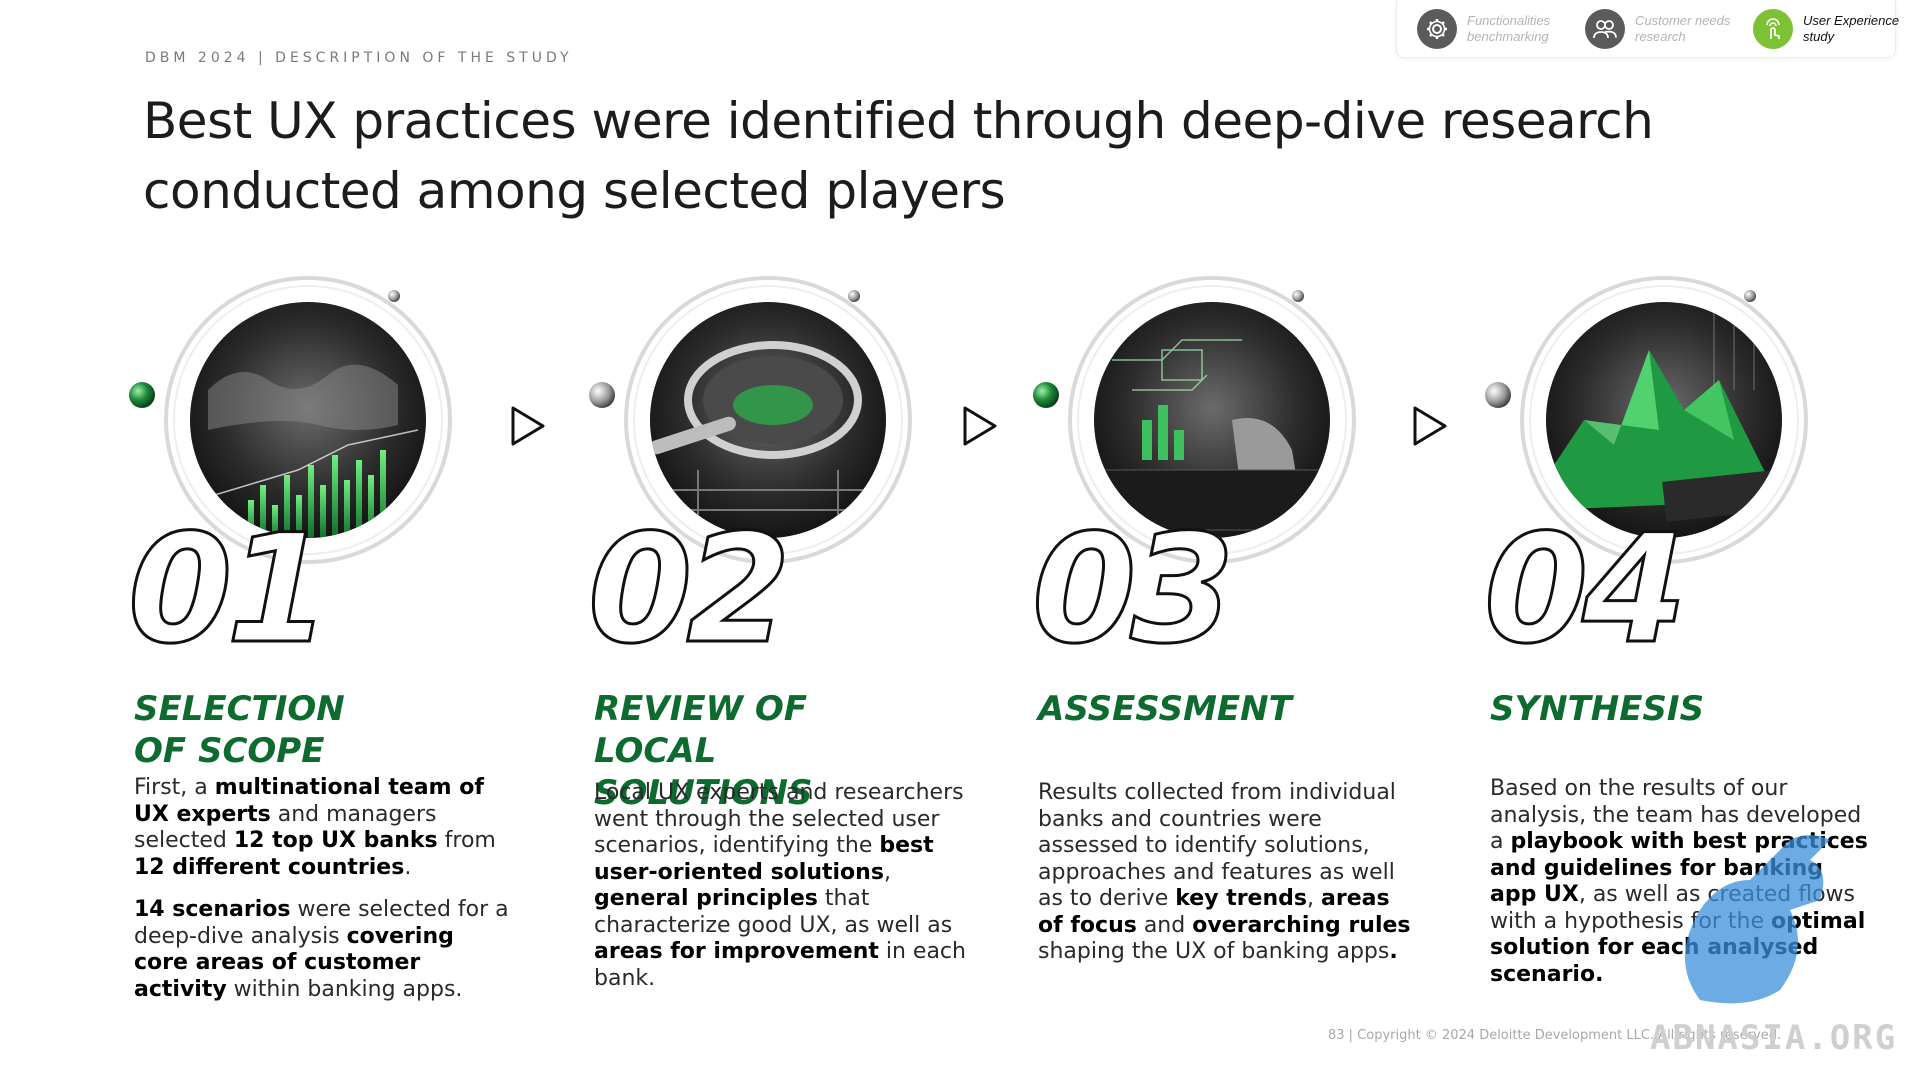 The height and width of the screenshot is (1080, 1920). What do you see at coordinates (212, 909) in the screenshot?
I see `bold-text: 14 scenarios` at bounding box center [212, 909].